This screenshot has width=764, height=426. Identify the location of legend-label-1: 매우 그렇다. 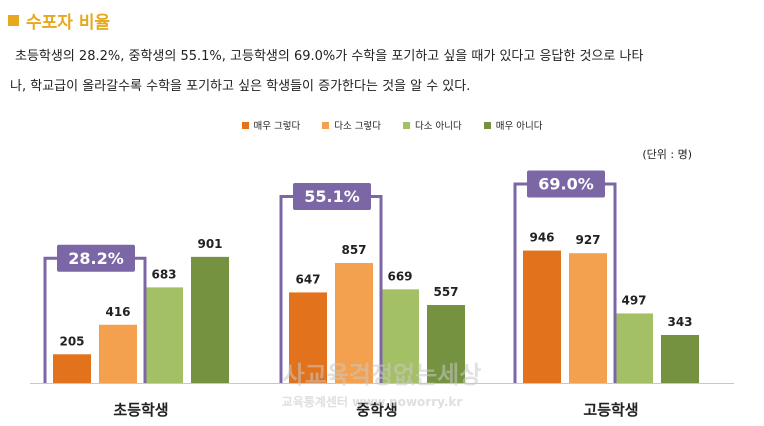
(277, 126).